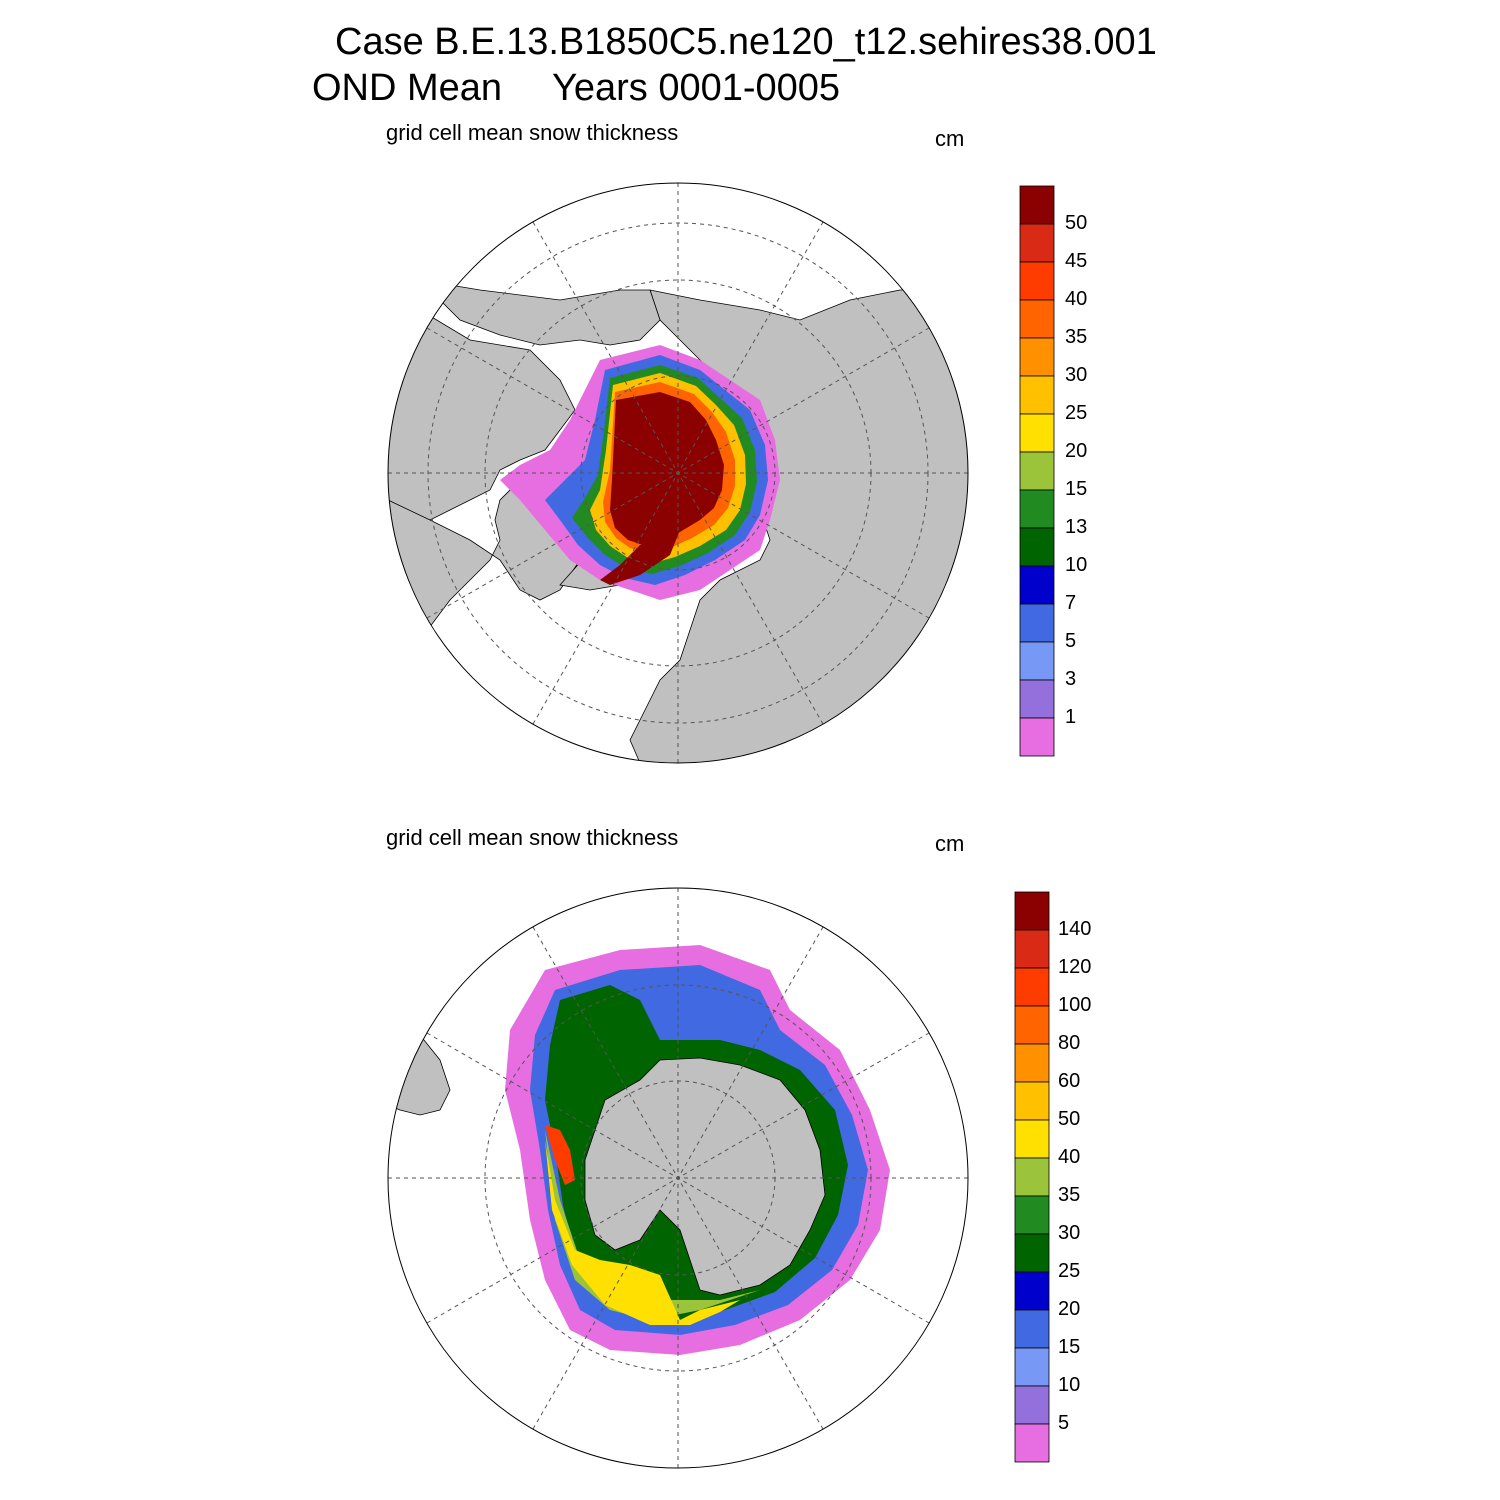 The width and height of the screenshot is (1500, 1500). I want to click on south-colorbar-tick-label: 140, so click(1075, 929).